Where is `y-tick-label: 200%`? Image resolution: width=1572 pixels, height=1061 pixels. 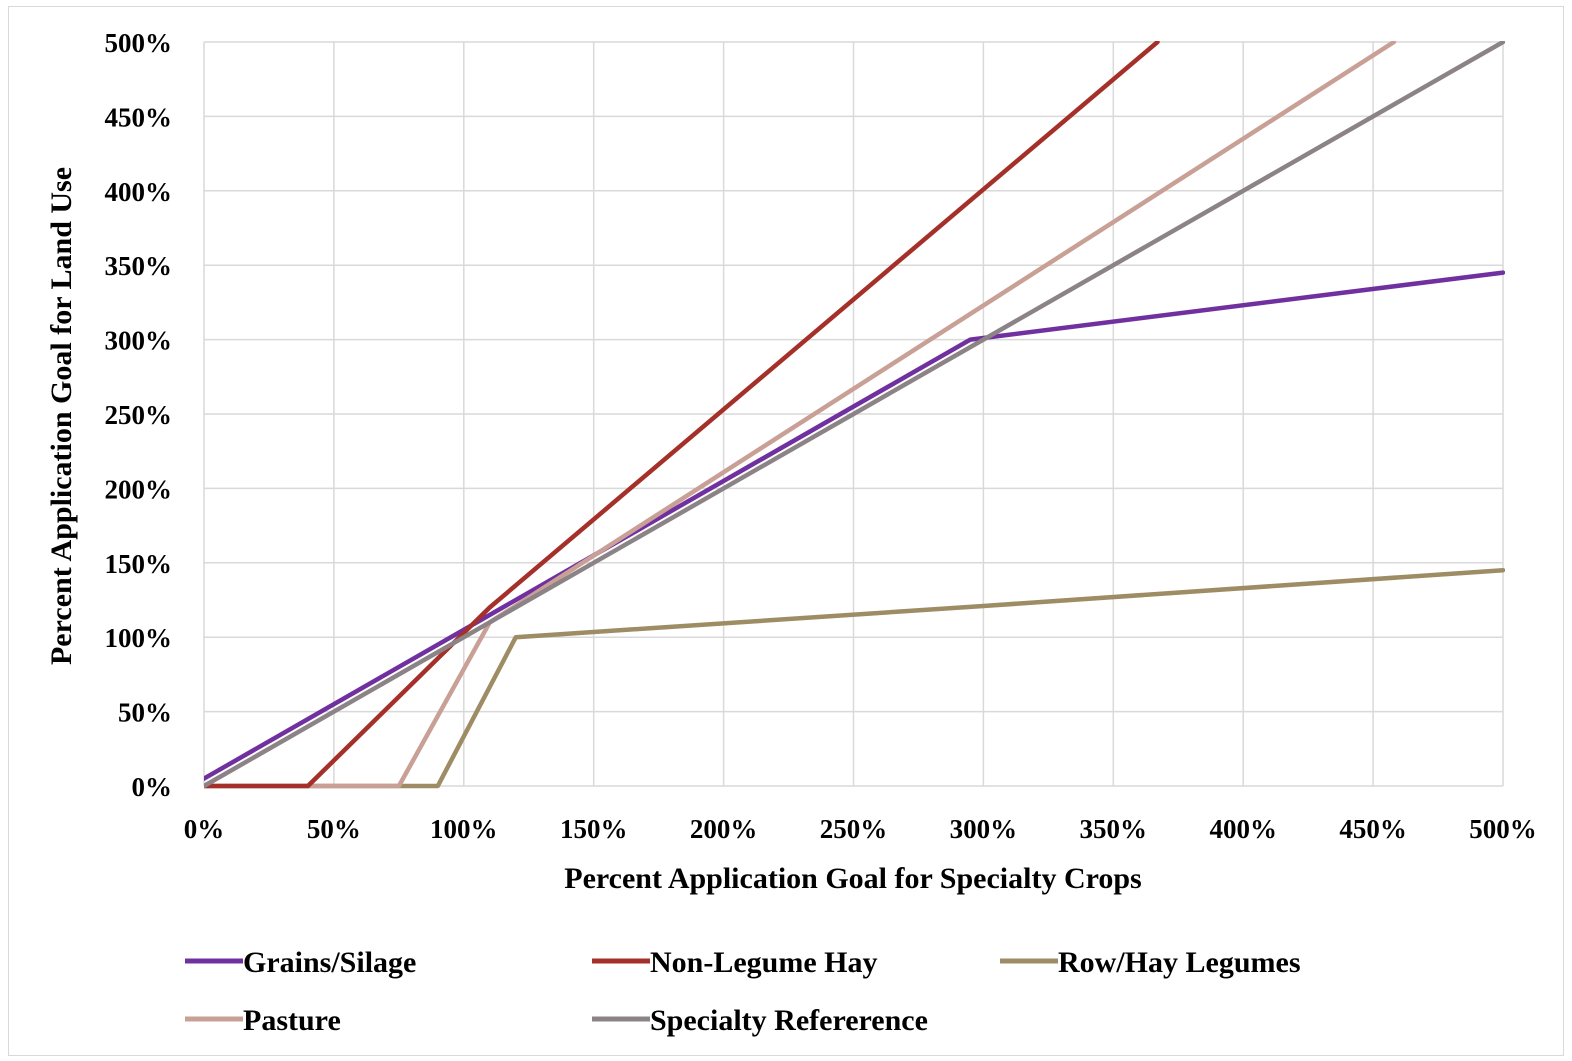 y-tick-label: 200% is located at coordinates (139, 489).